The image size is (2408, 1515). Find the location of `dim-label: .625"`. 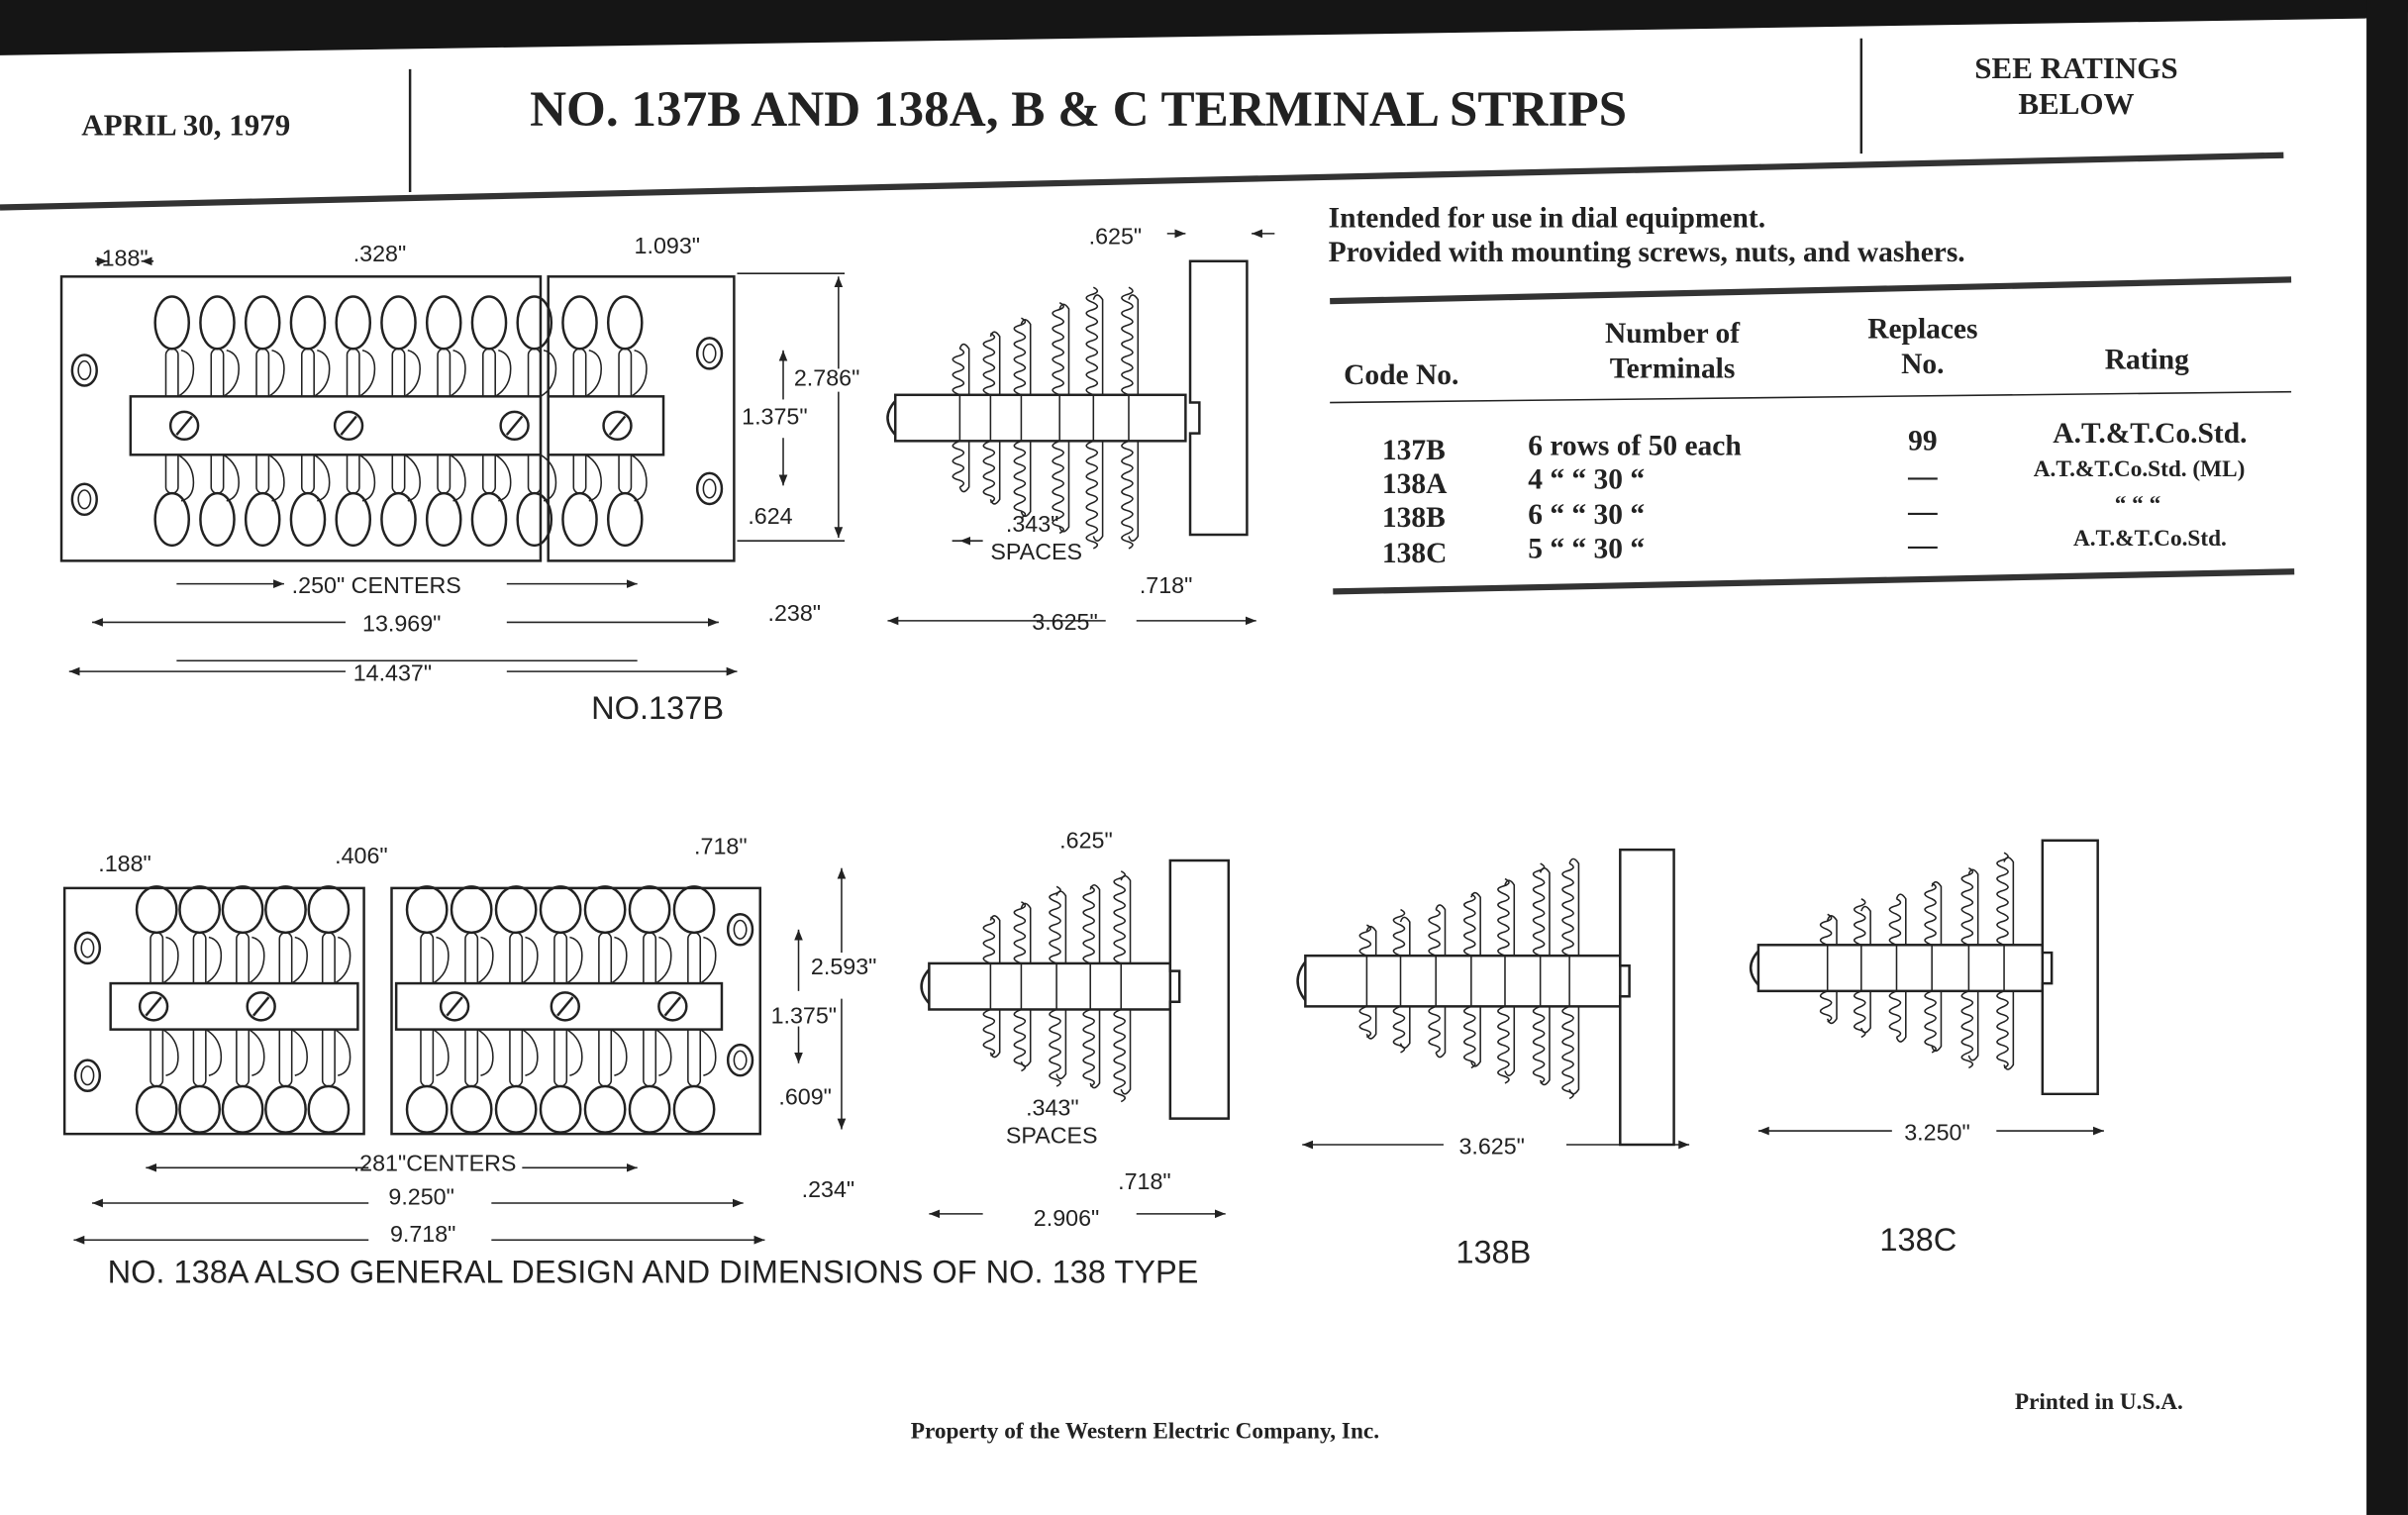

dim-label: .625" is located at coordinates (1086, 841).